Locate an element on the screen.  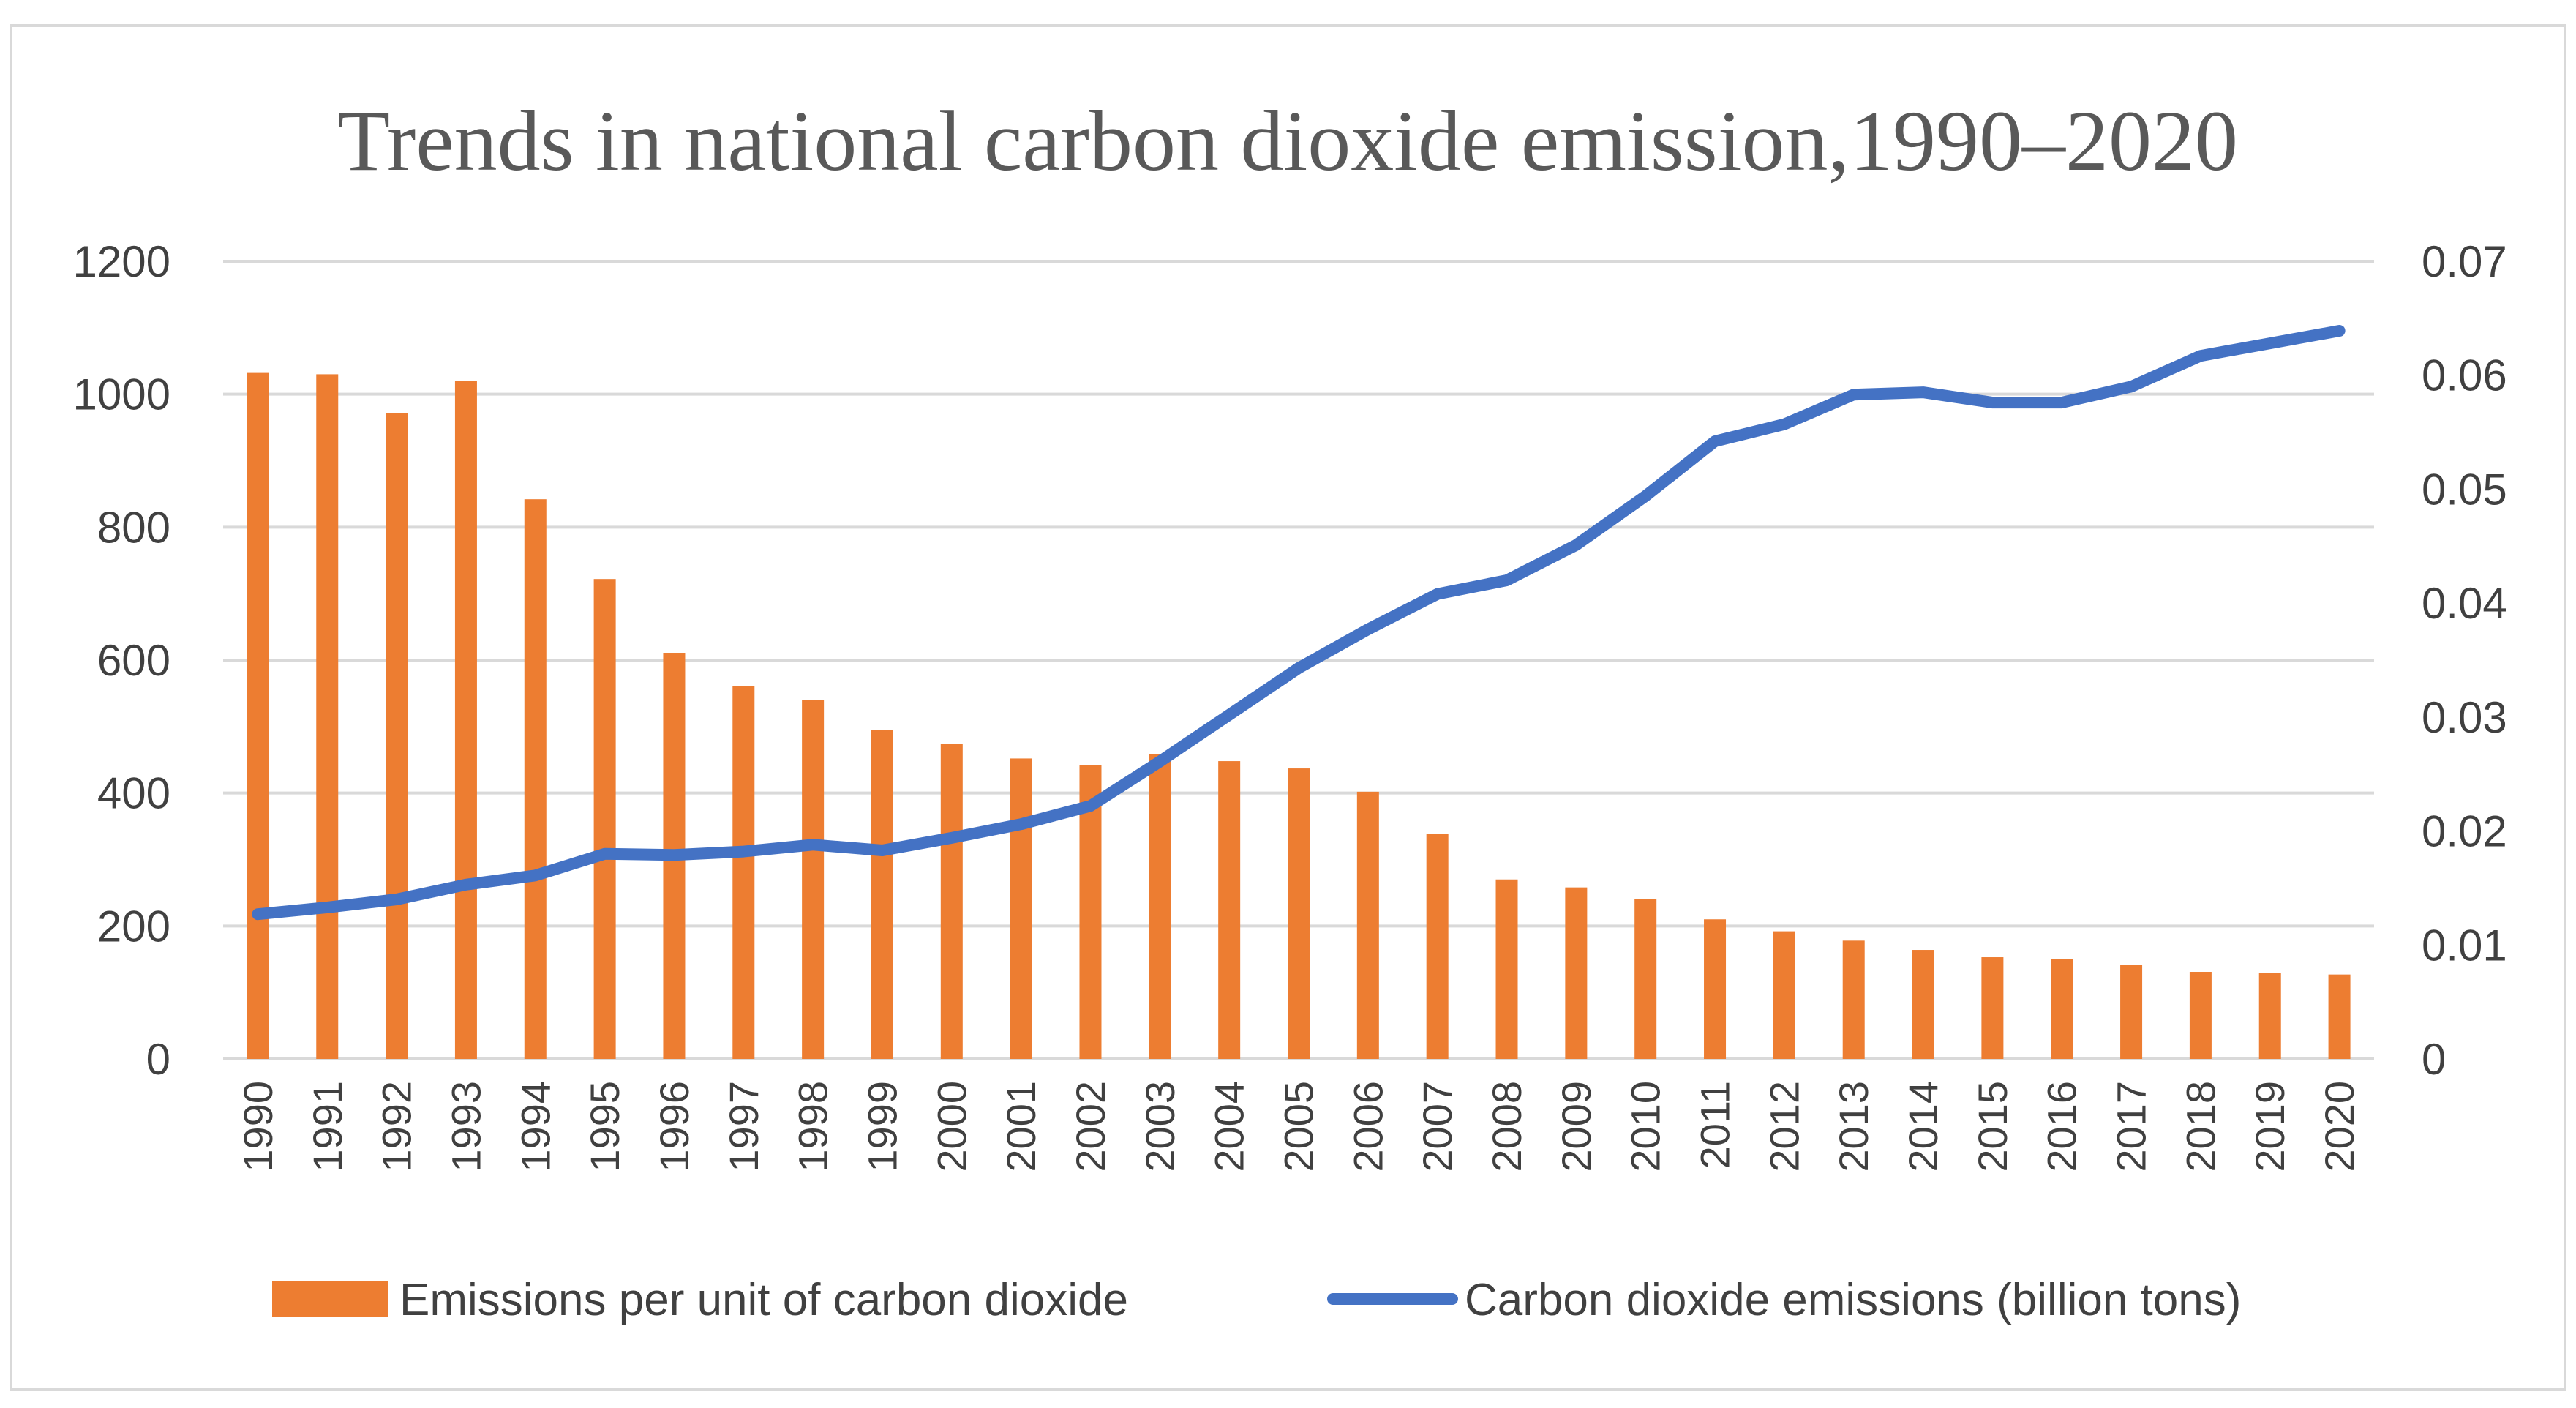
right-y-tick-label: 0.02 is located at coordinates (2464, 831).